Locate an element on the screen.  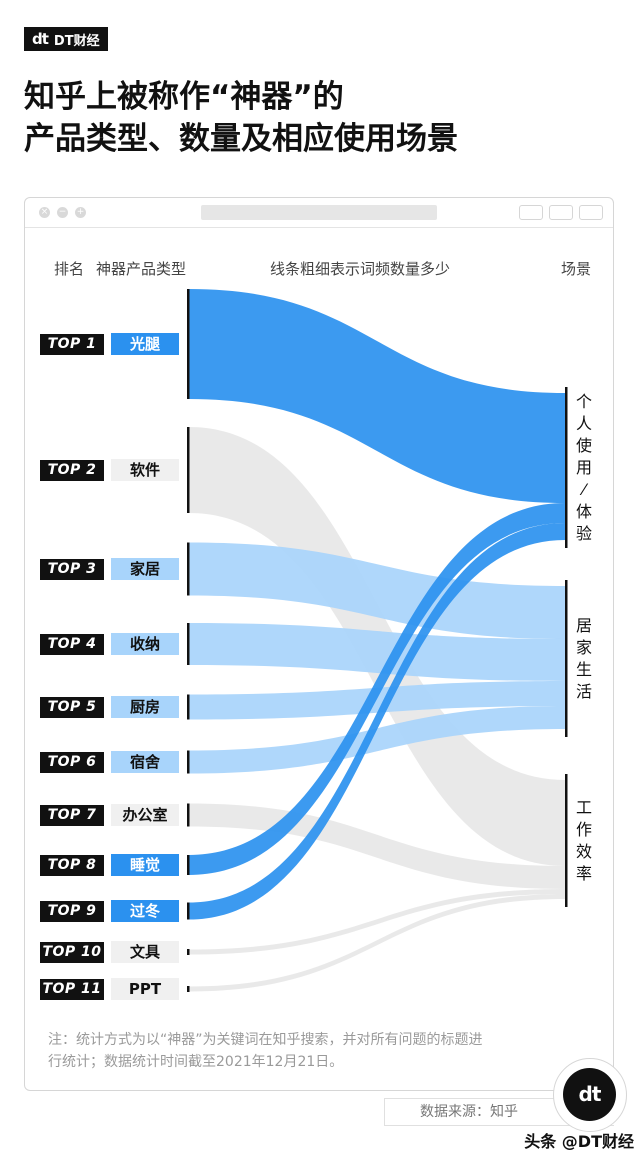
brand-logo-mark: dt is located at coordinates (40, 39).